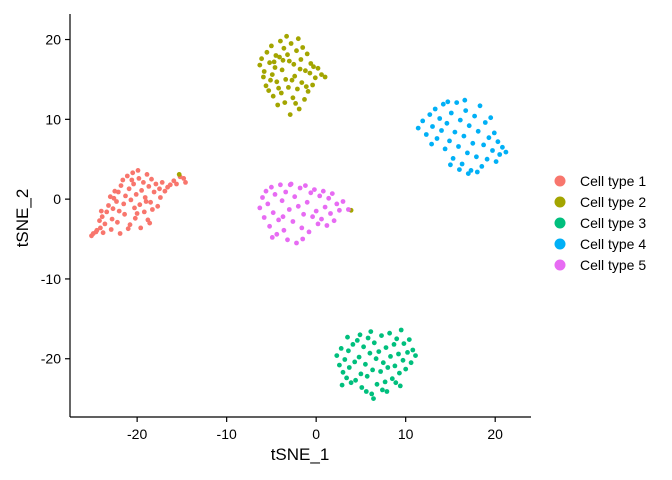 The height and width of the screenshot is (480, 672). I want to click on x-axis-title: tSNE_1, so click(300, 454).